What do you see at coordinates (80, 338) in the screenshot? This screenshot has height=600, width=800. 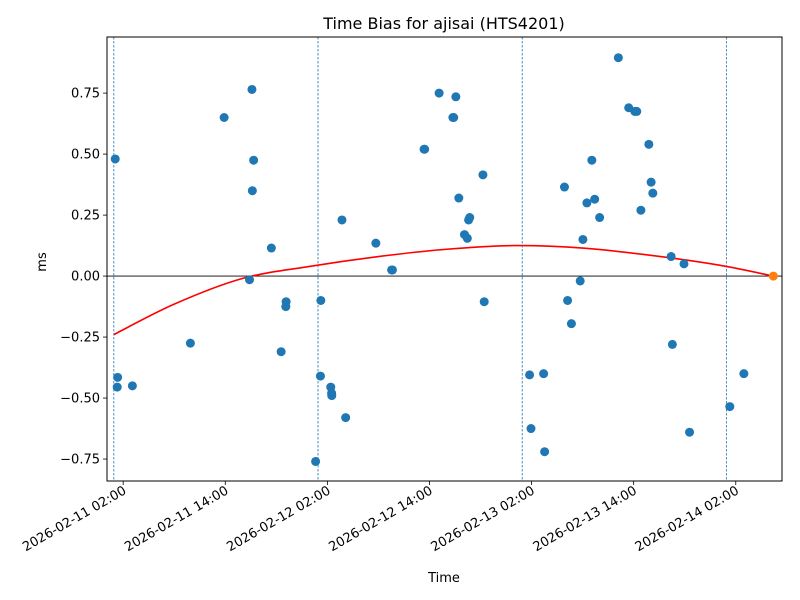 I see `y-tick-label: −0.25` at bounding box center [80, 338].